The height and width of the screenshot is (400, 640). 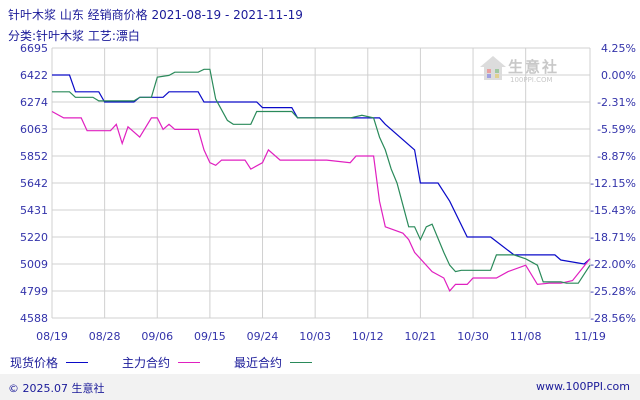 What do you see at coordinates (613, 291) in the screenshot?
I see `y-right-tick-label: -25.28%` at bounding box center [613, 291].